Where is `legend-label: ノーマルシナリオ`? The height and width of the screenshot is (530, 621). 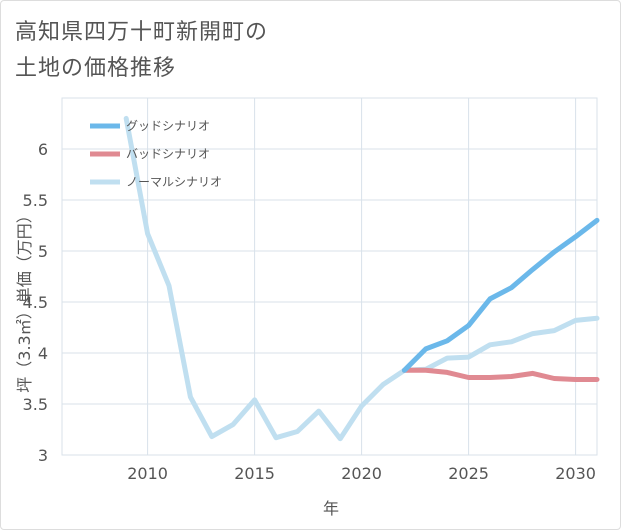
legend-label: ノーマルシナリオ is located at coordinates (174, 182).